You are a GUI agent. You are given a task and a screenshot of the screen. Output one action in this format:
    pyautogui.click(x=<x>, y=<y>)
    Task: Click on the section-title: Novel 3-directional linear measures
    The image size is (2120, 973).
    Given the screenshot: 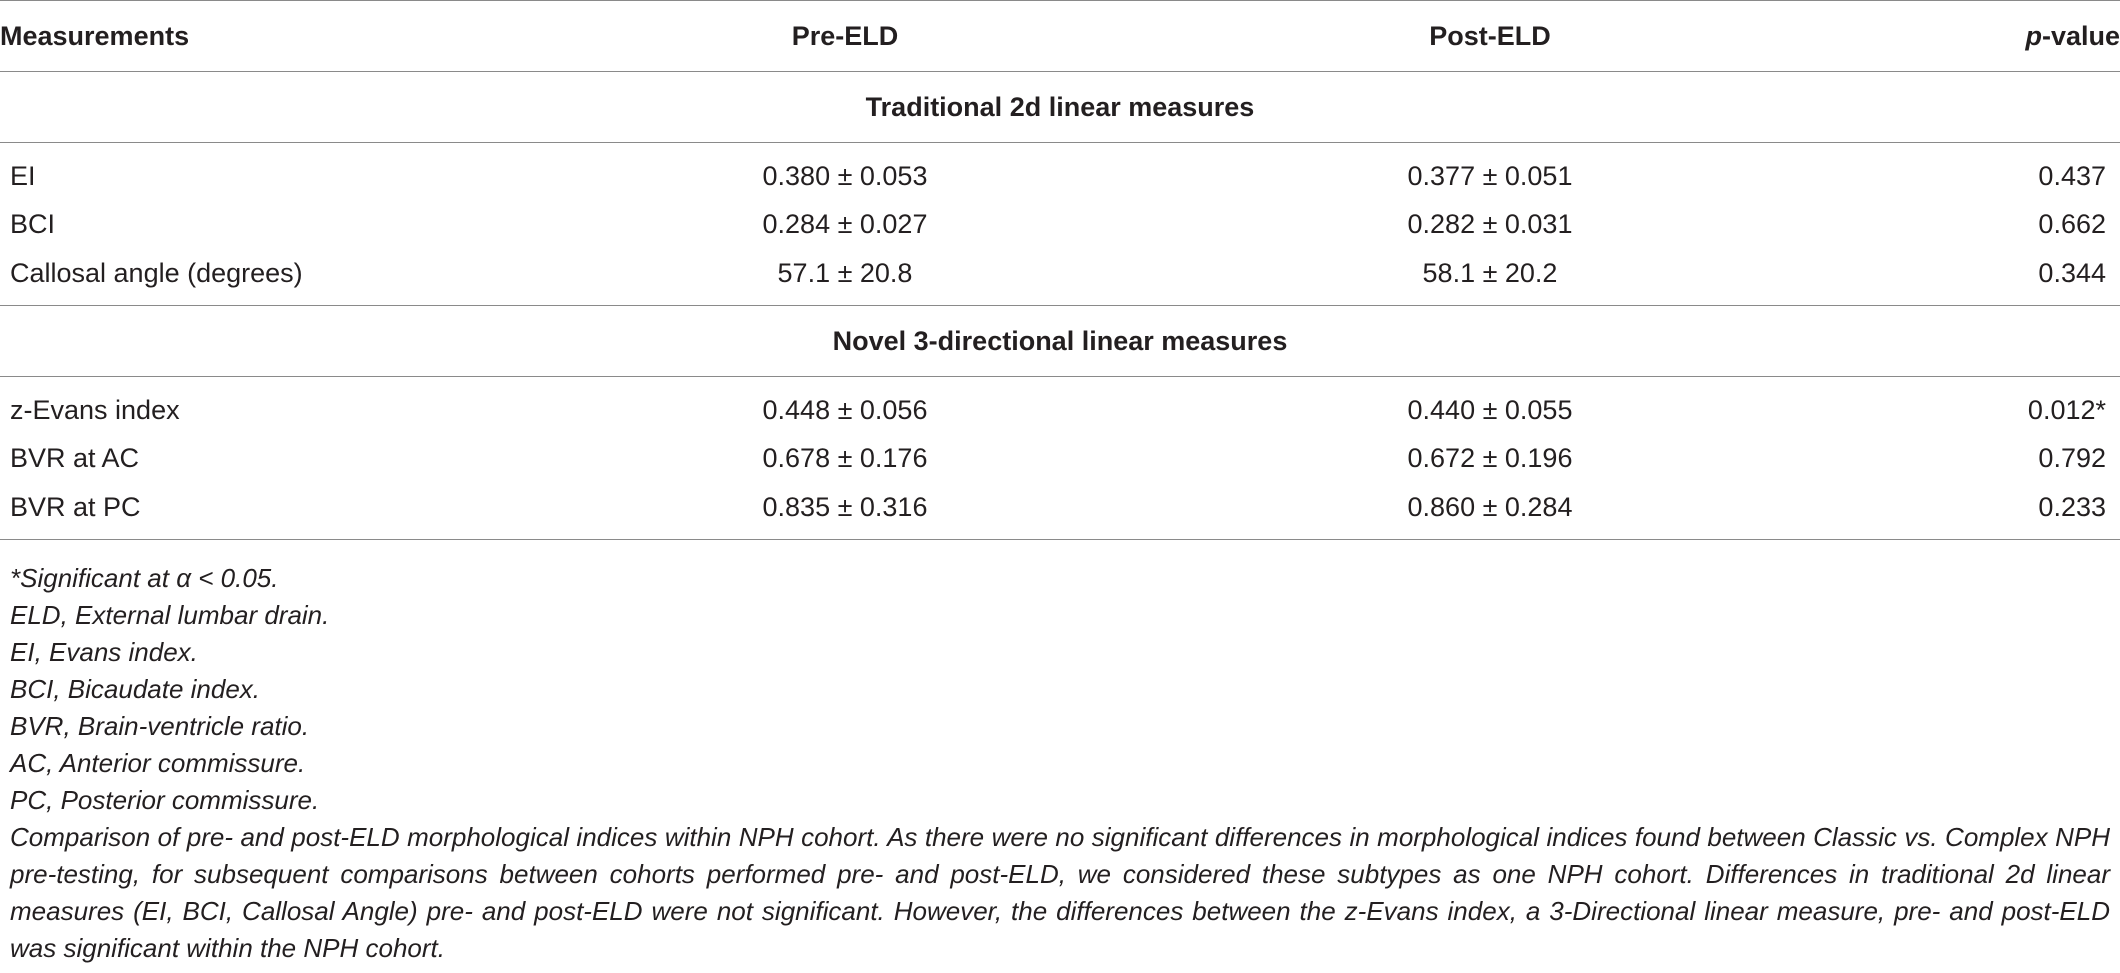 What is the action you would take?
    pyautogui.click(x=1060, y=341)
    